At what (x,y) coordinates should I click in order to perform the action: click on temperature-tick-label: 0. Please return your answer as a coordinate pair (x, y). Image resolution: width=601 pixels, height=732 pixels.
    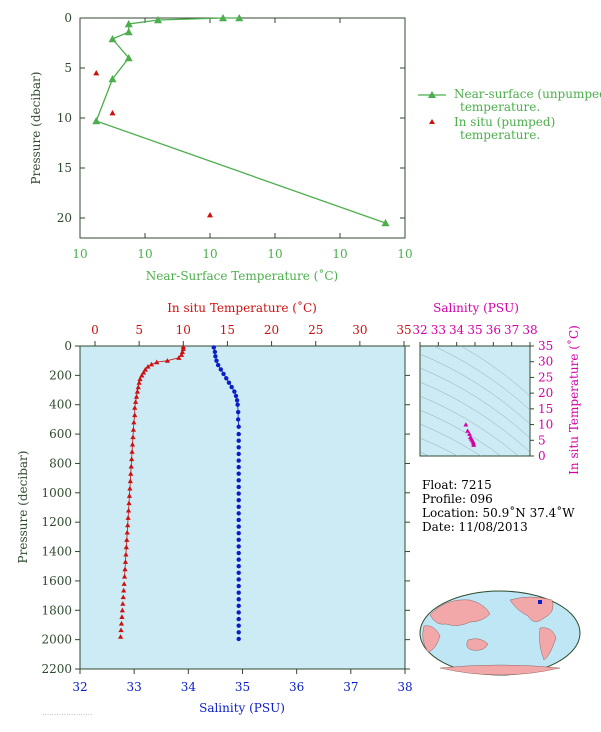
    Looking at the image, I should click on (95, 330).